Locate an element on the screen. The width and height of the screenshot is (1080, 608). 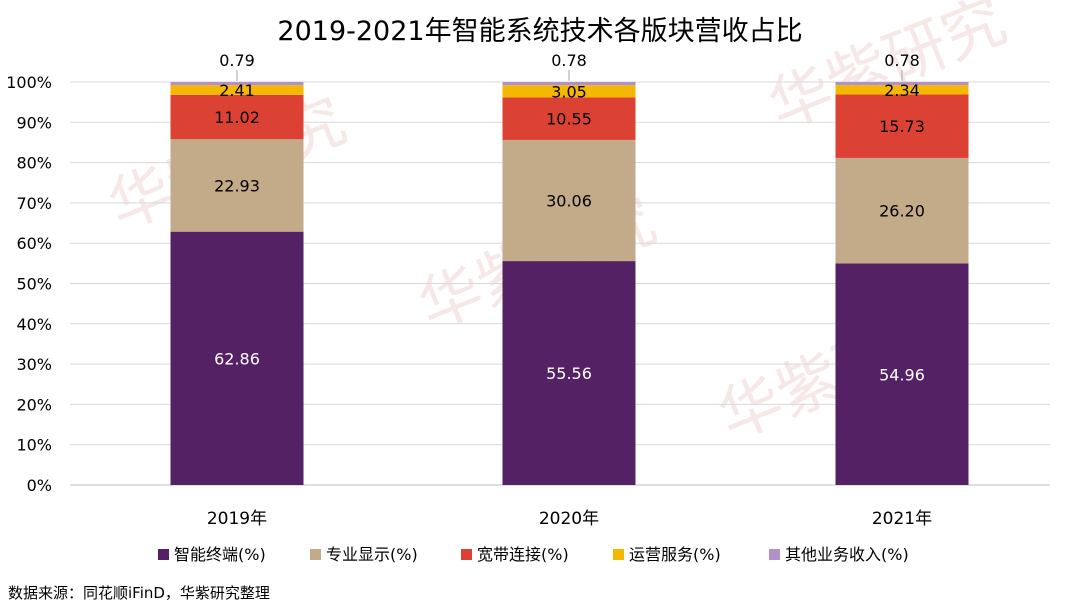
legend-entry: 其他业务收入(%) is located at coordinates (847, 554).